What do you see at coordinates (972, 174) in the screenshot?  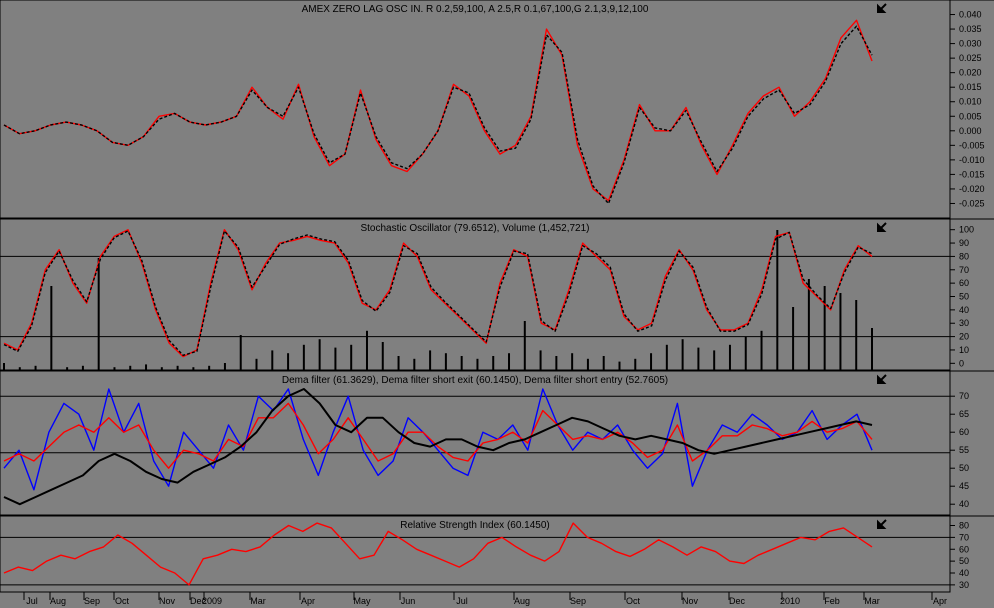 I see `y-tick-label: -0.015` at bounding box center [972, 174].